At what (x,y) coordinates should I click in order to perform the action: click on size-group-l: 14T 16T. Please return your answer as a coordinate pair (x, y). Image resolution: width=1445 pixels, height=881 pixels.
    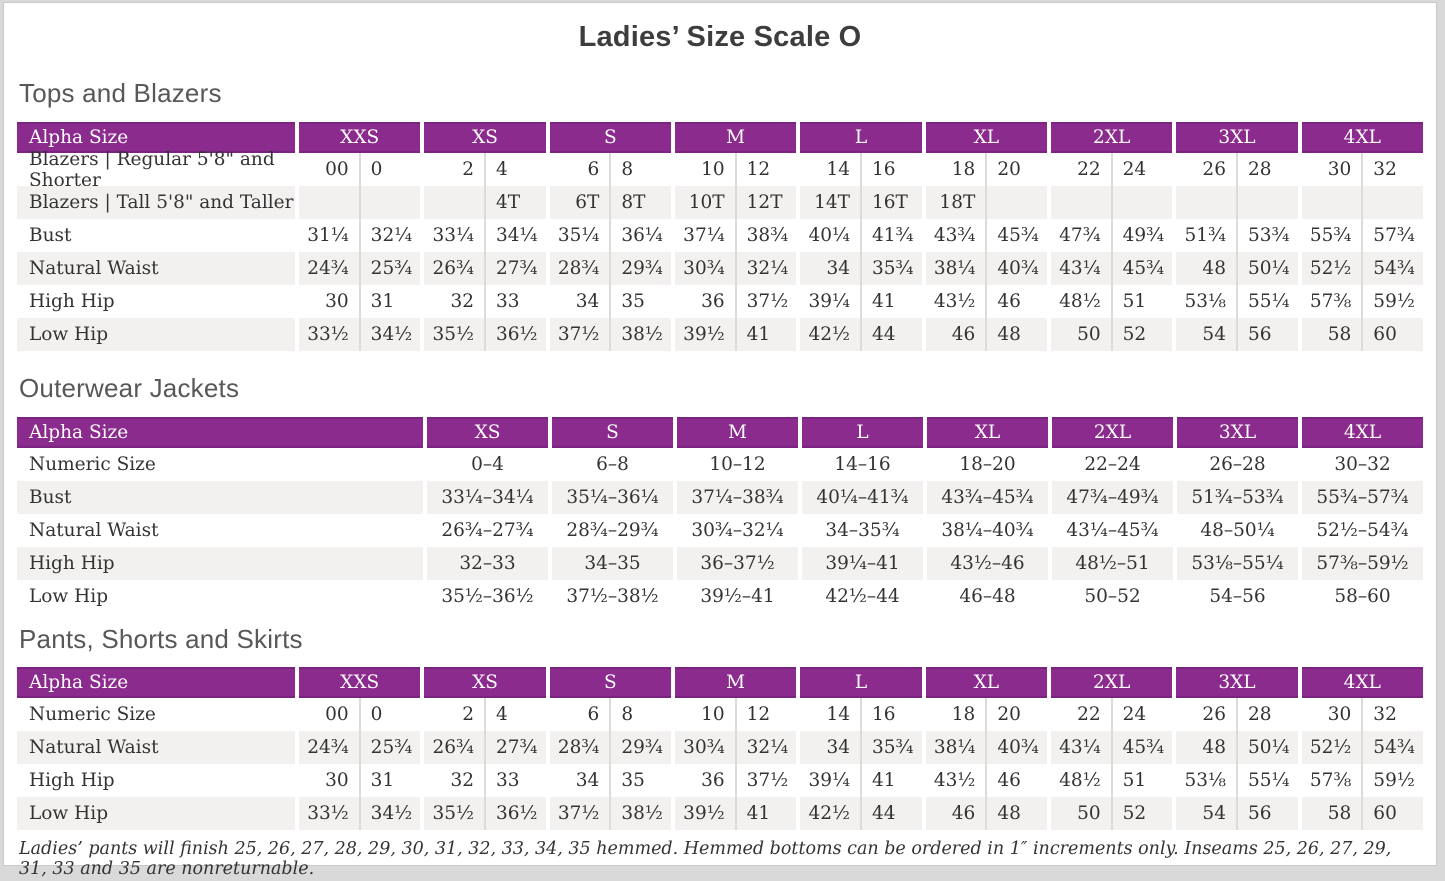
    Looking at the image, I should click on (861, 202).